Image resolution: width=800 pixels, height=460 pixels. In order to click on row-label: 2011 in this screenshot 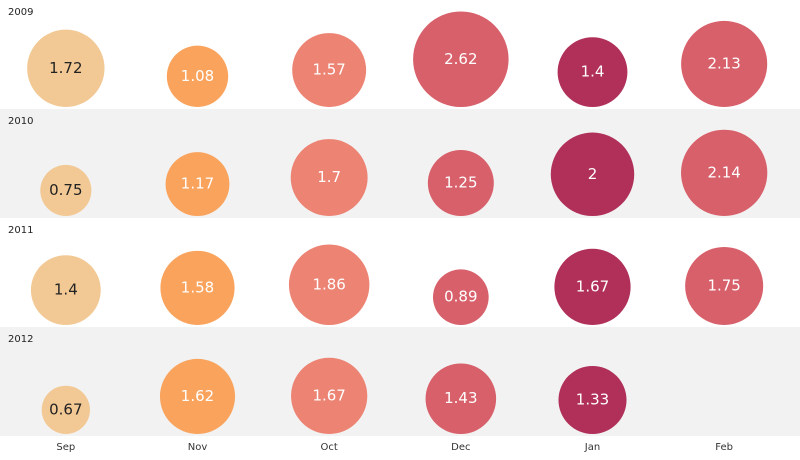, I will do `click(20, 230)`.